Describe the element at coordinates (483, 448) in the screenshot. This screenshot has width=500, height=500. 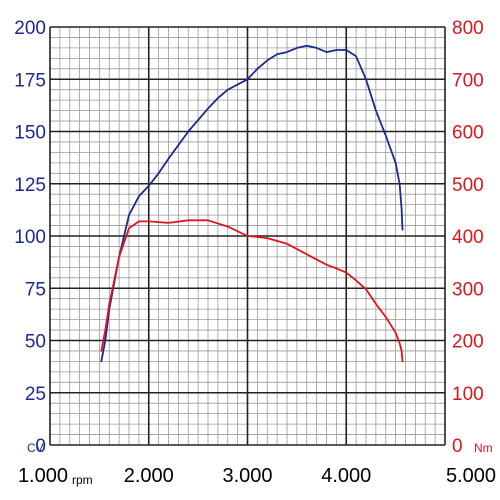
I see `right-axis-unit: Nm` at that location.